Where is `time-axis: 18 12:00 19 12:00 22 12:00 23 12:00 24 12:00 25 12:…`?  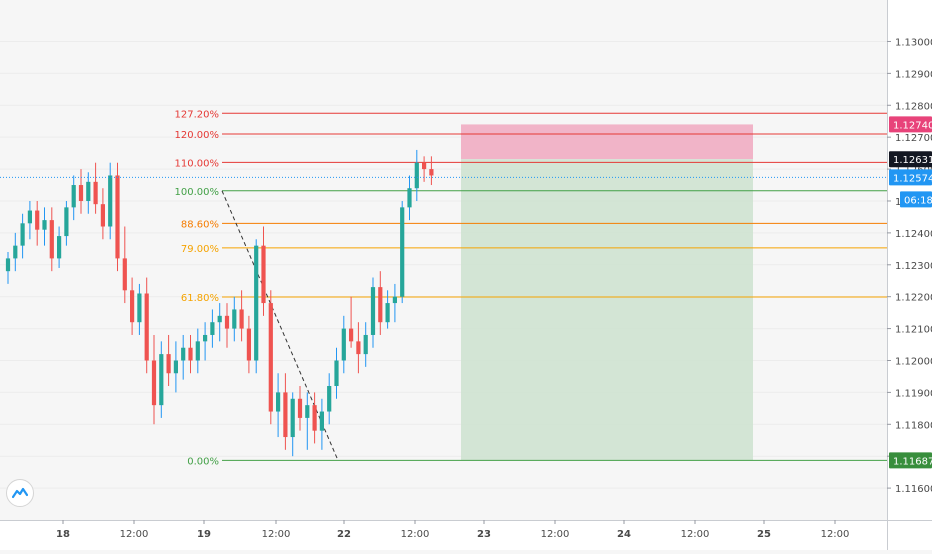 time-axis: 18 12:00 19 12:00 22 12:00 23 12:00 24 12:00 25 12:… is located at coordinates (466, 535).